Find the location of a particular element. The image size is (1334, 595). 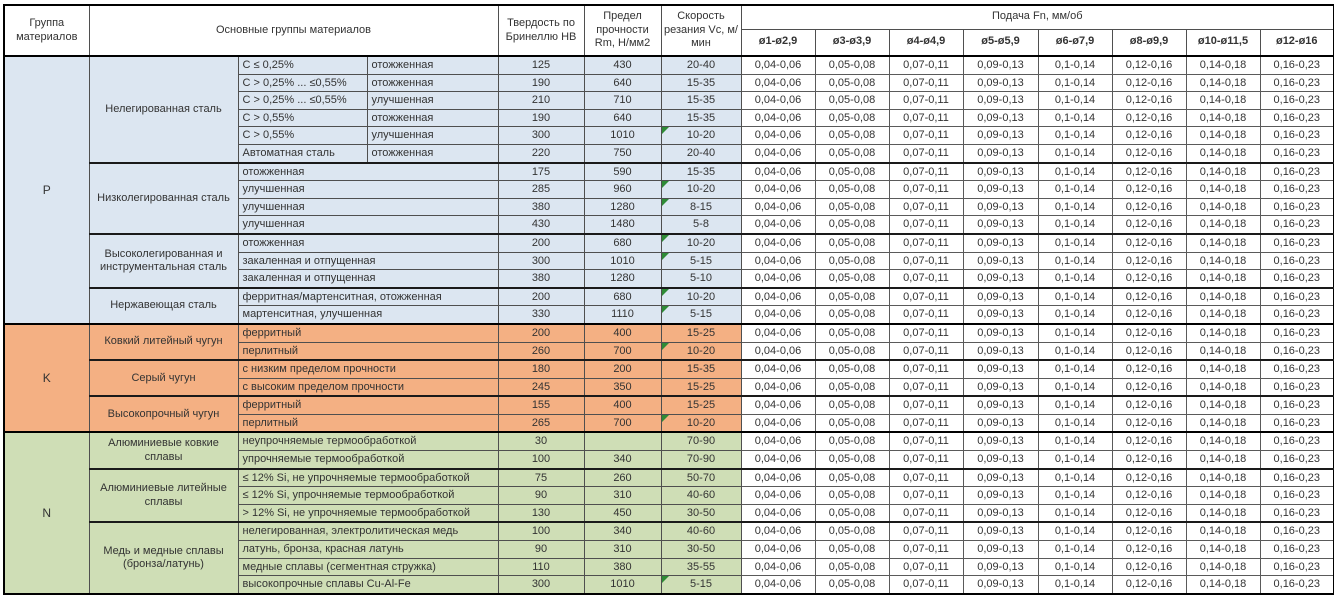

cell-cutting-speed-vc: 15-25 is located at coordinates (701, 332).